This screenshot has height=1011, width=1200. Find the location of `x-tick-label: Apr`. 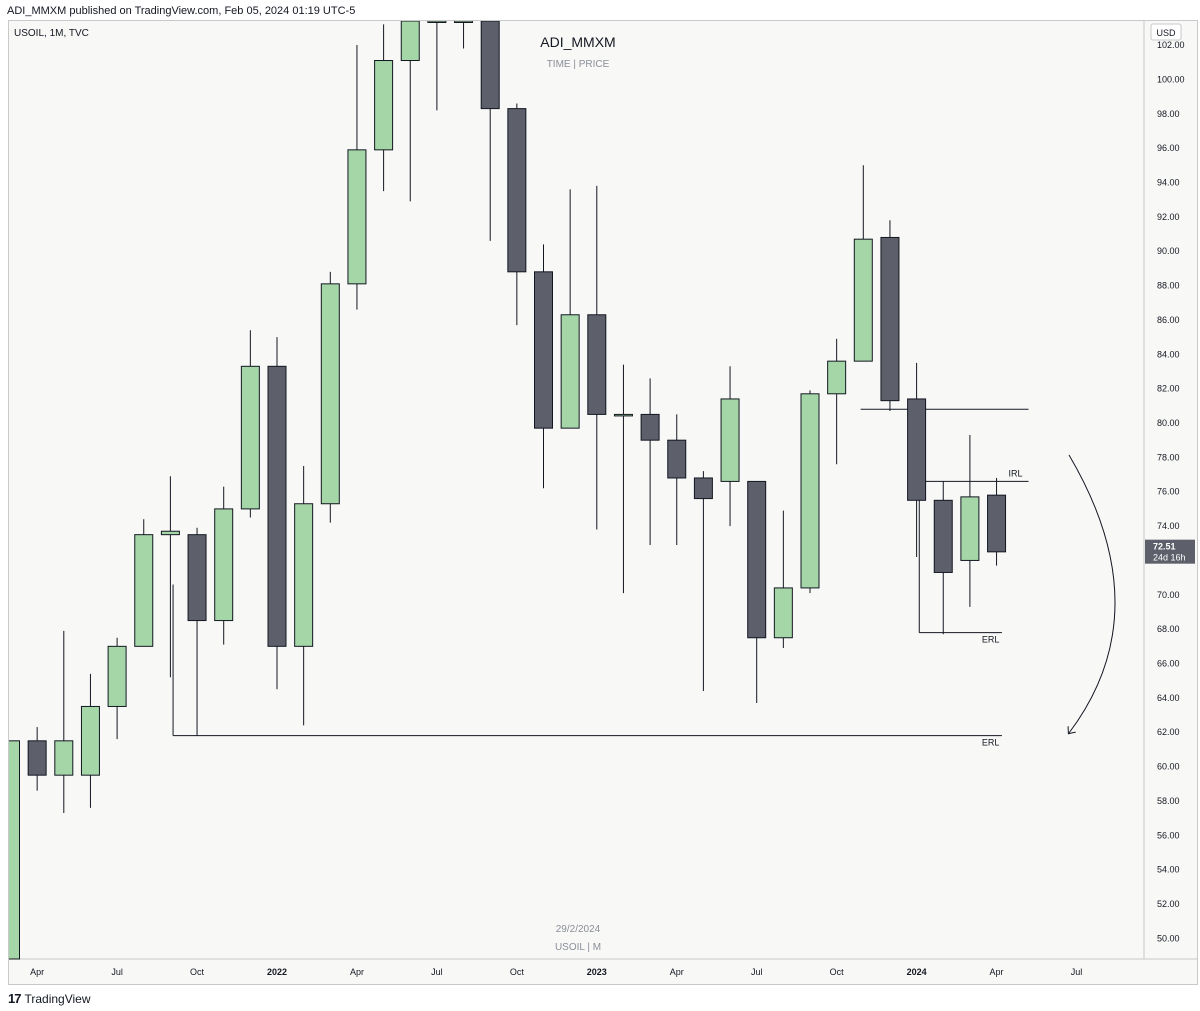

x-tick-label: Apr is located at coordinates (37, 972).